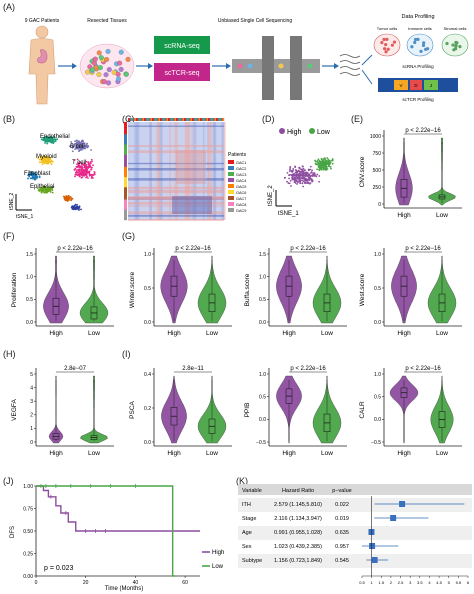 This screenshot has height=594, width=474. What do you see at coordinates (449, 582) in the screenshot?
I see `forest-x-tick-label: 5` at bounding box center [449, 582].